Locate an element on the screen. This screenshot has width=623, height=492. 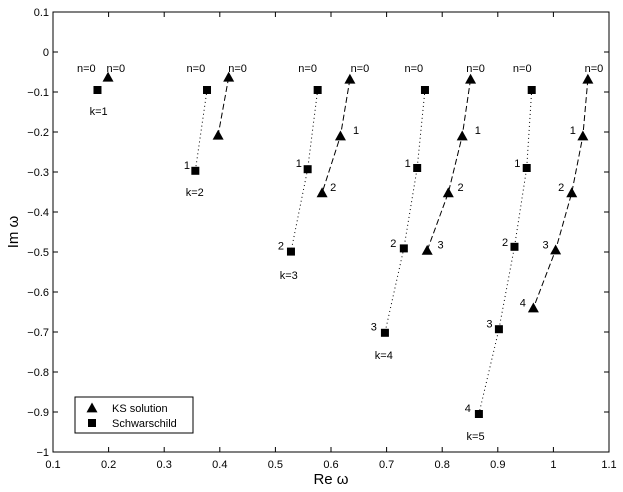
y-tick-label: −1 is located at coordinates (42, 453).